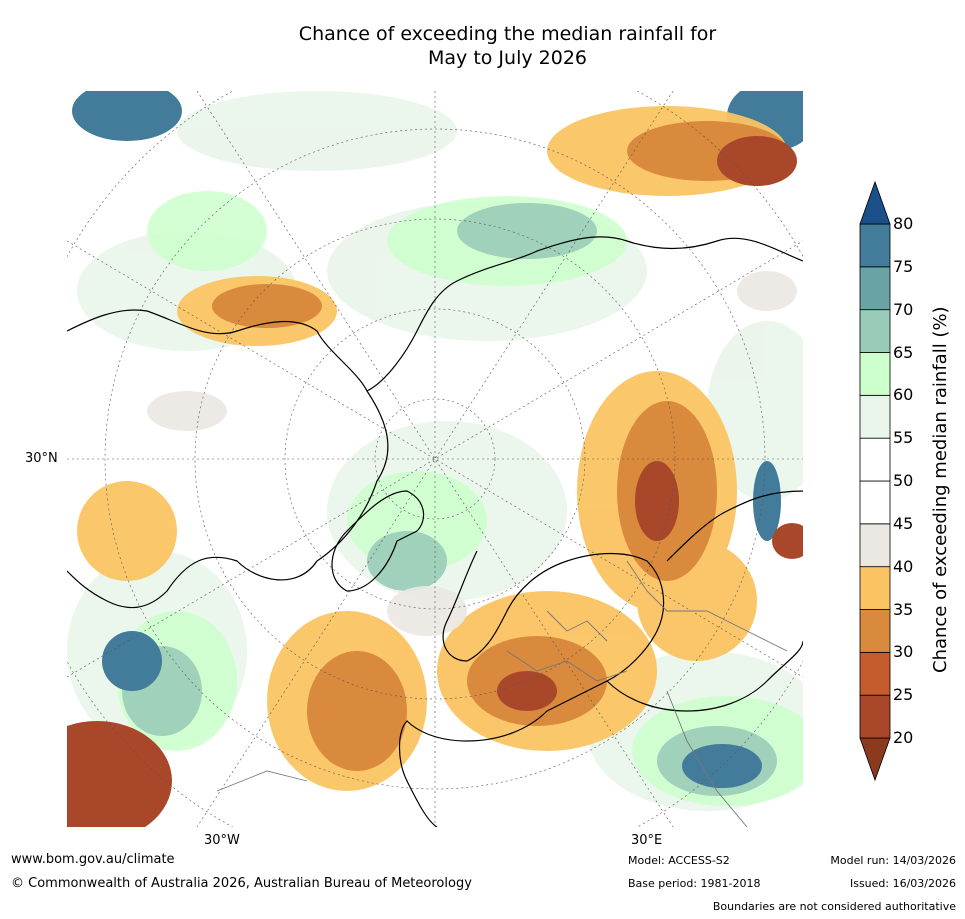  Describe the element at coordinates (903, 737) in the screenshot. I see `colorbar-tick-label: 20` at that location.